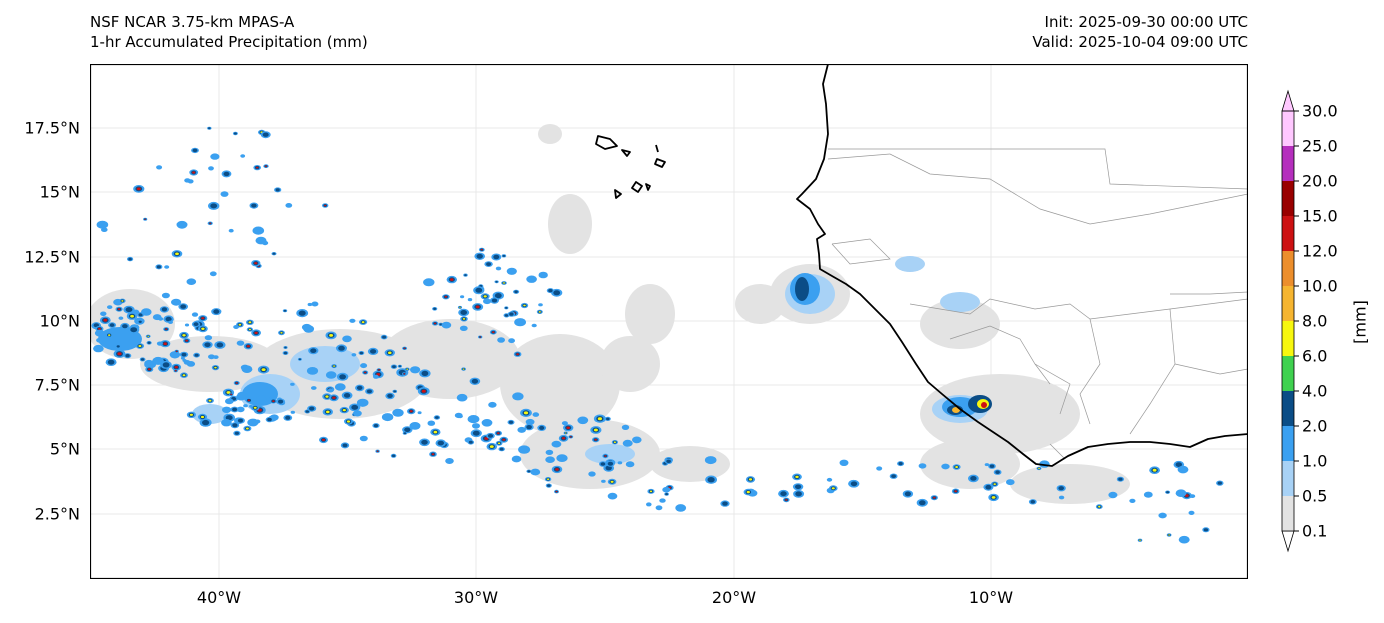 This screenshot has width=1384, height=623. What do you see at coordinates (1315, 391) in the screenshot?
I see `colorbar-label-4: 4.0` at bounding box center [1315, 391].